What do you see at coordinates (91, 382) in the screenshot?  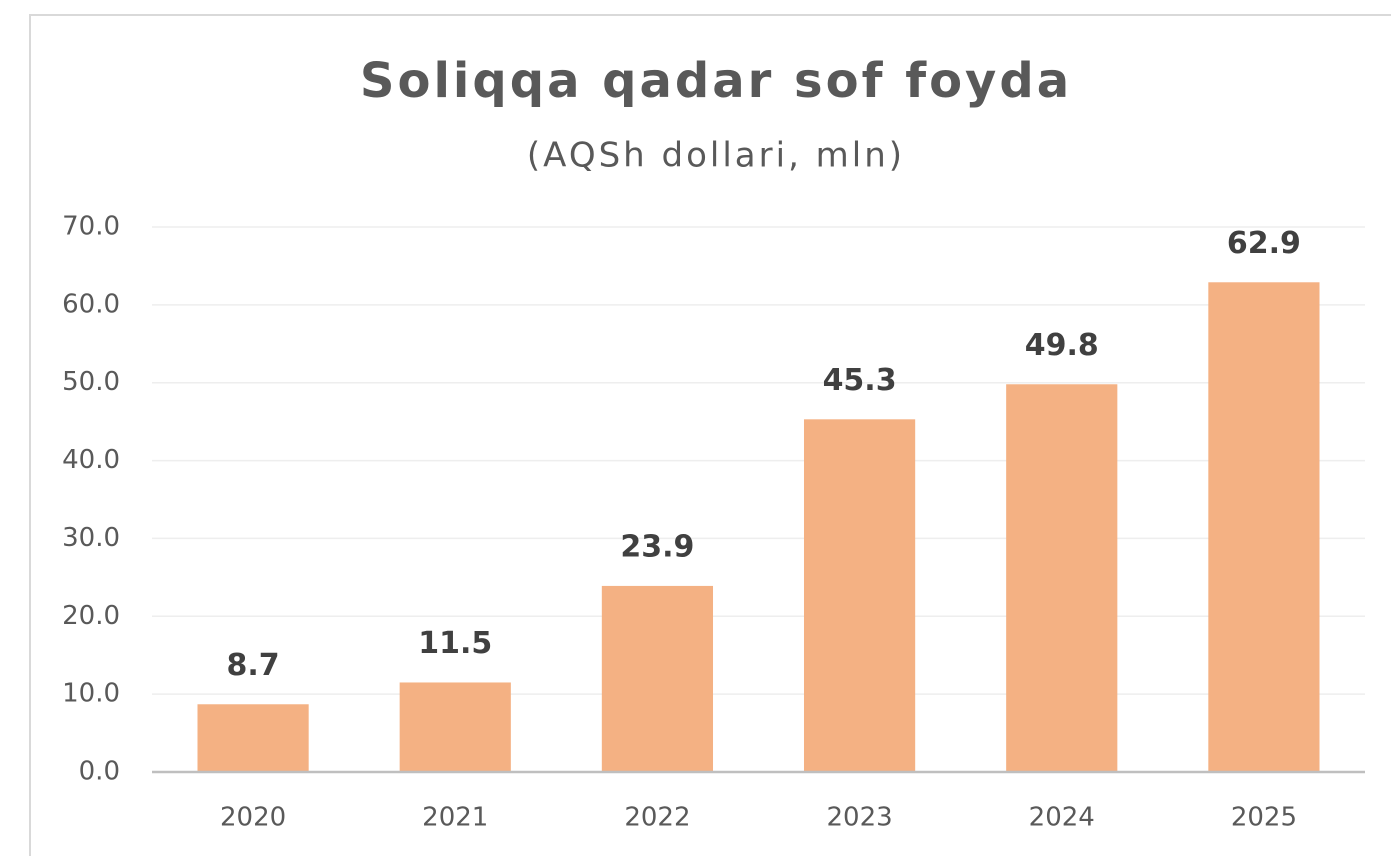 I see `y-tick-label: 50.0` at bounding box center [91, 382].